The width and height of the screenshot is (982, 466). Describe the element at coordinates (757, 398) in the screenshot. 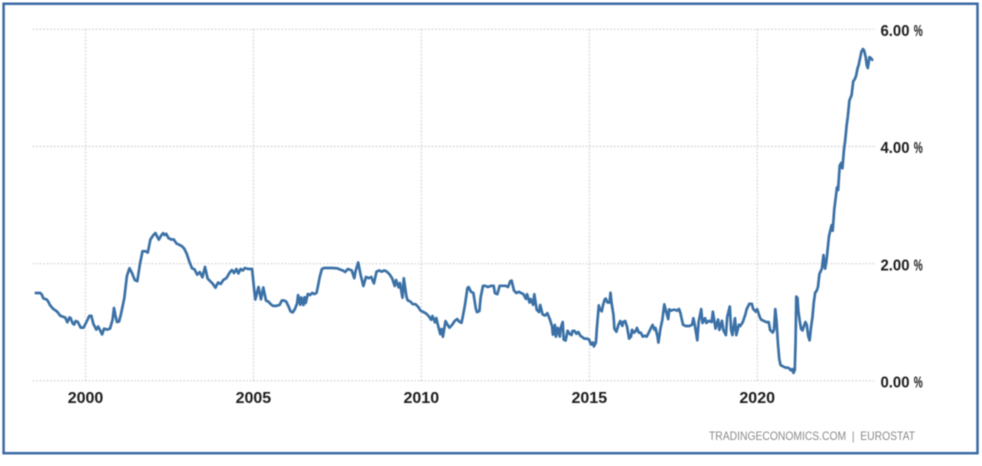

I see `svg-text: 2020` at that location.